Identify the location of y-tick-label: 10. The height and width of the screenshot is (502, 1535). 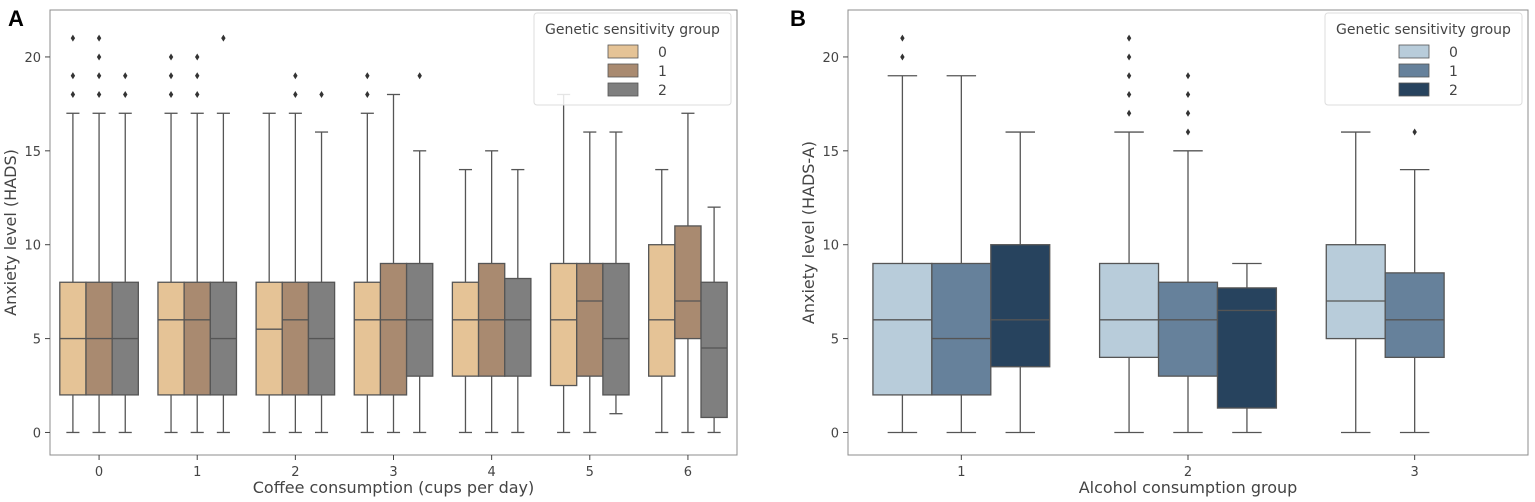
(830, 246).